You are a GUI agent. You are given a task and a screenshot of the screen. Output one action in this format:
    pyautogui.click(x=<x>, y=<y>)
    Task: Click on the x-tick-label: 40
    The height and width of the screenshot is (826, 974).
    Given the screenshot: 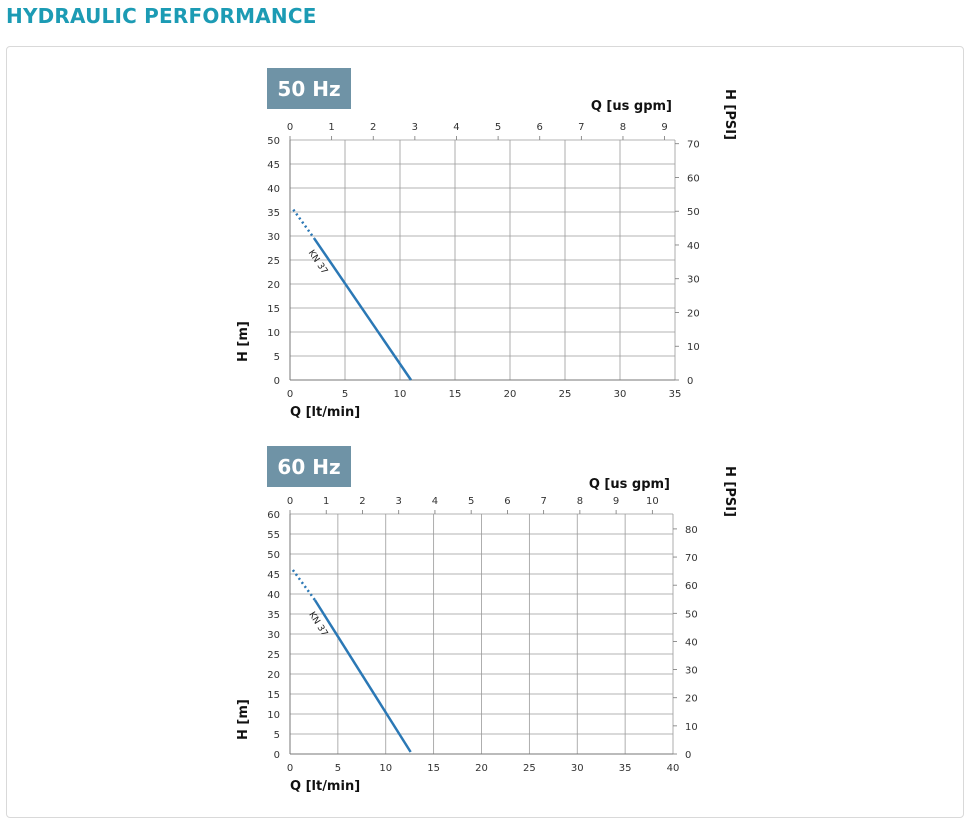 What is the action you would take?
    pyautogui.click(x=673, y=768)
    